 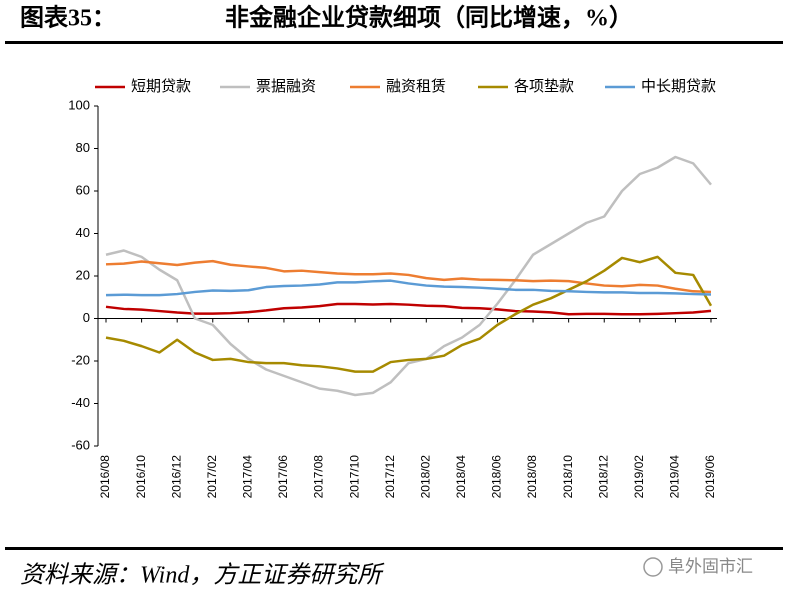 What do you see at coordinates (176, 477) in the screenshot?
I see `x-tick-label: 2016/12` at bounding box center [176, 477].